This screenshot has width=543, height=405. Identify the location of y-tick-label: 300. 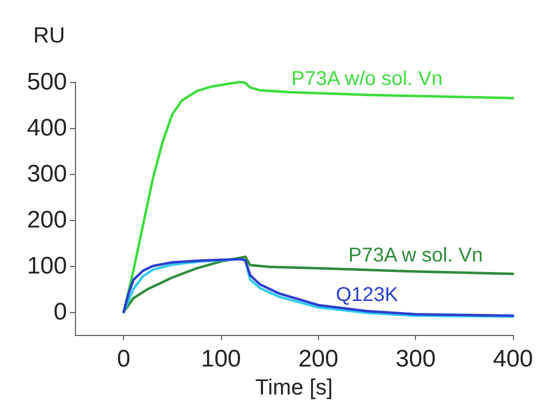
(46, 174).